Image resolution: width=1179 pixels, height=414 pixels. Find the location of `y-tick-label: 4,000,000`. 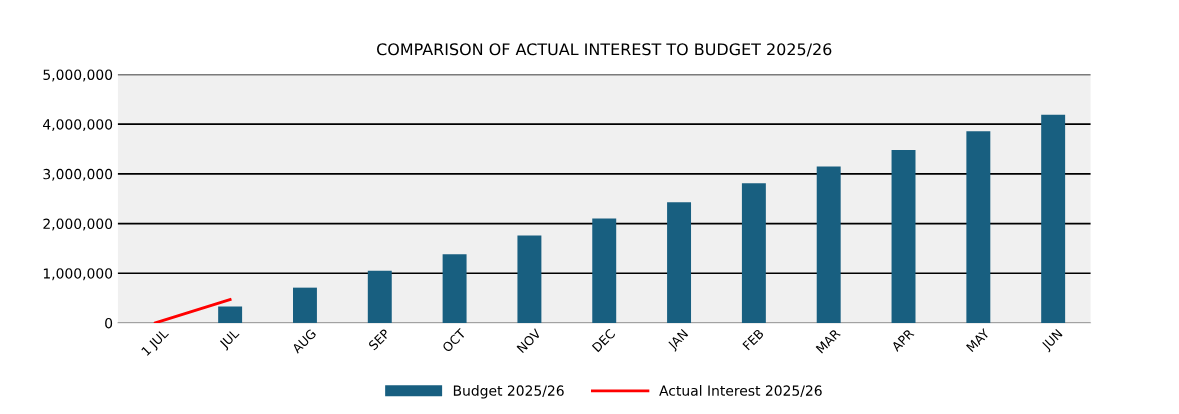

y-tick-label: 4,000,000 is located at coordinates (78, 125).